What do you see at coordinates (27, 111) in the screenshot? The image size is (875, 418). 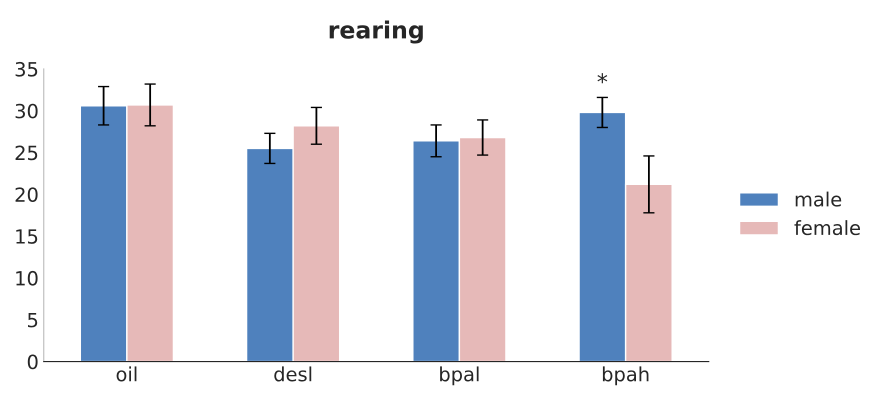 I see `y-tick-label: 30` at bounding box center [27, 111].